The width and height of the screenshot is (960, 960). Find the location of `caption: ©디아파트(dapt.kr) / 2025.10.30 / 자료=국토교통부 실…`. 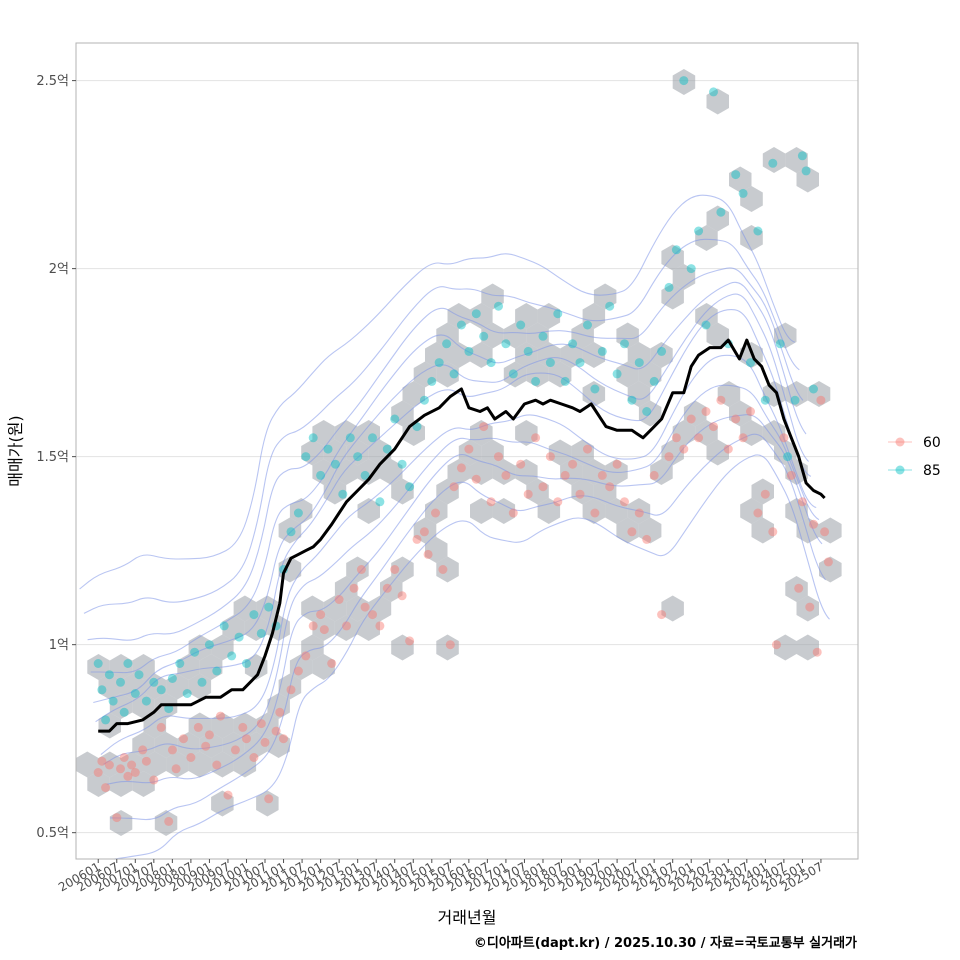

caption: ©디아파트(dapt.kr) / 2025.10.30 / 자료=국토교통부 실… is located at coordinates (665, 943).